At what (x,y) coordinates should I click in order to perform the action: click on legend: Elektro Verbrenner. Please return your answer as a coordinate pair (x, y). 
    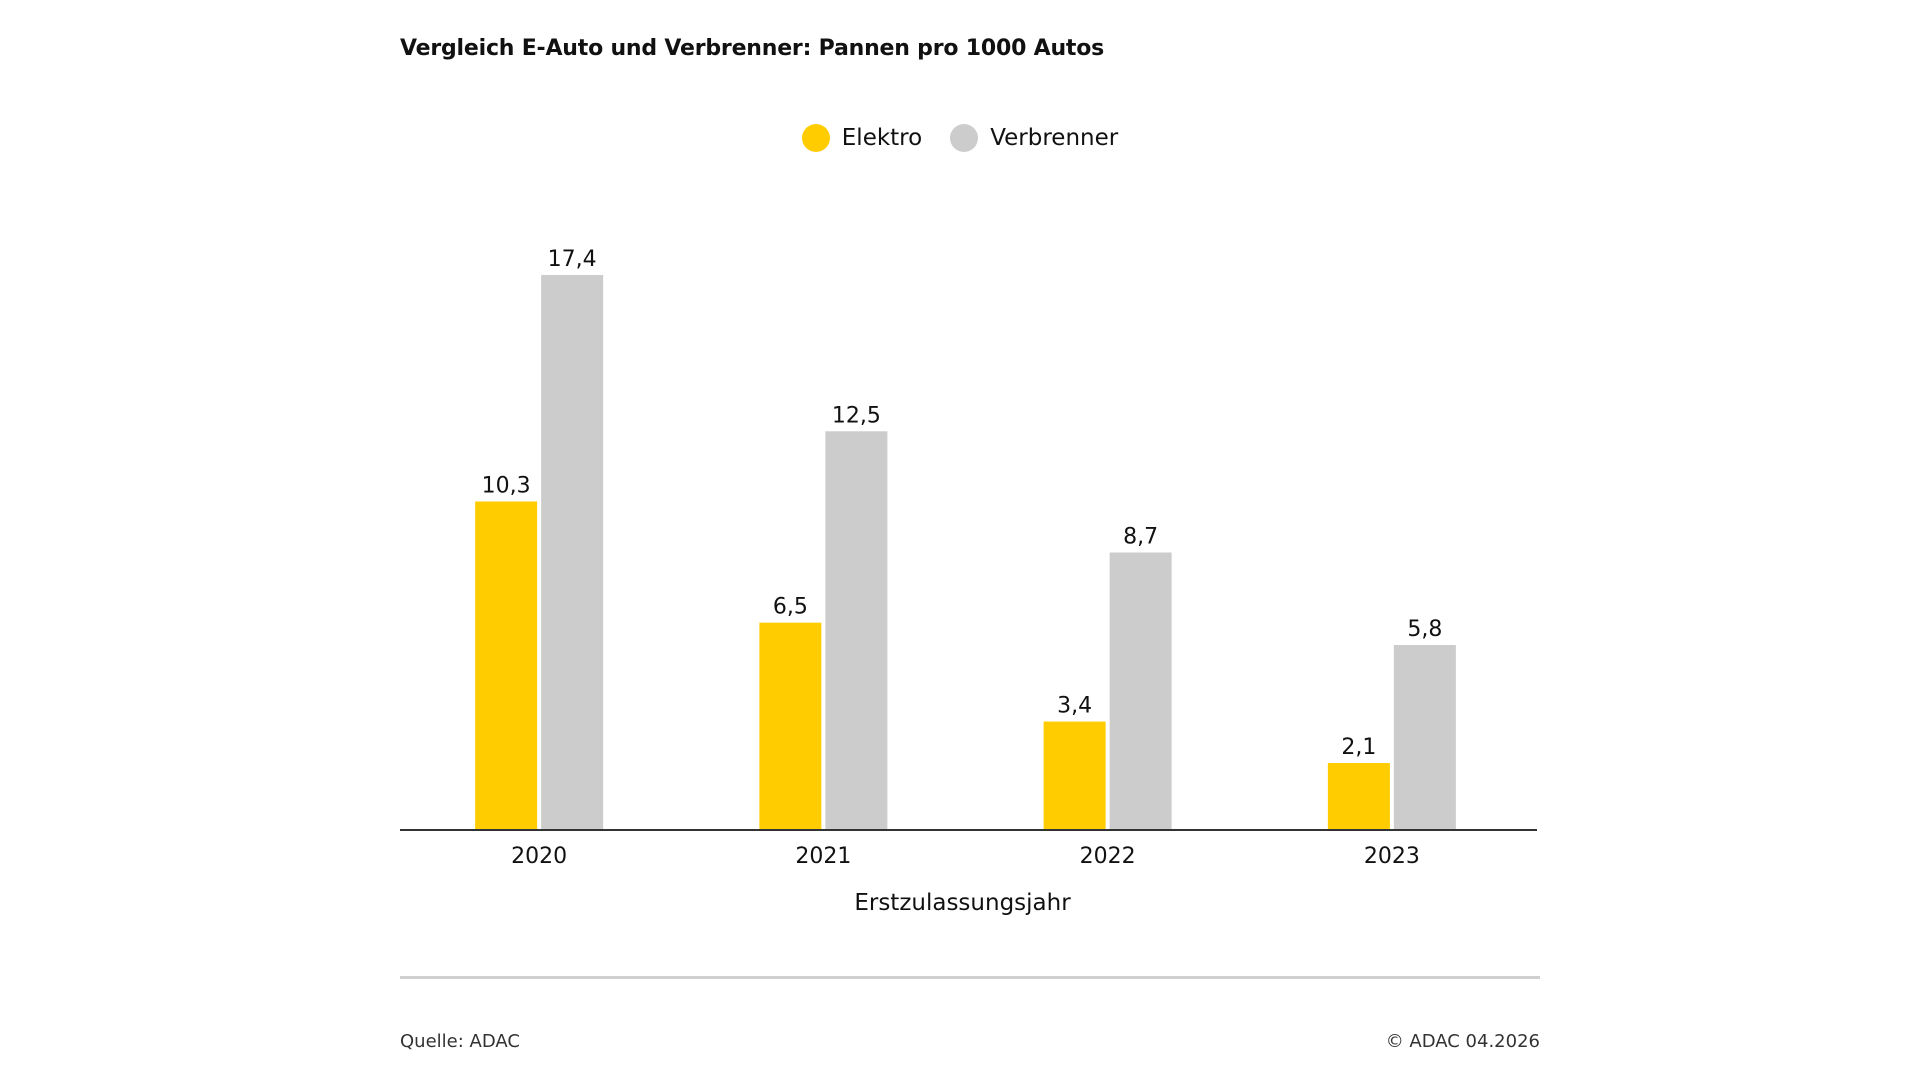
    Looking at the image, I should click on (960, 138).